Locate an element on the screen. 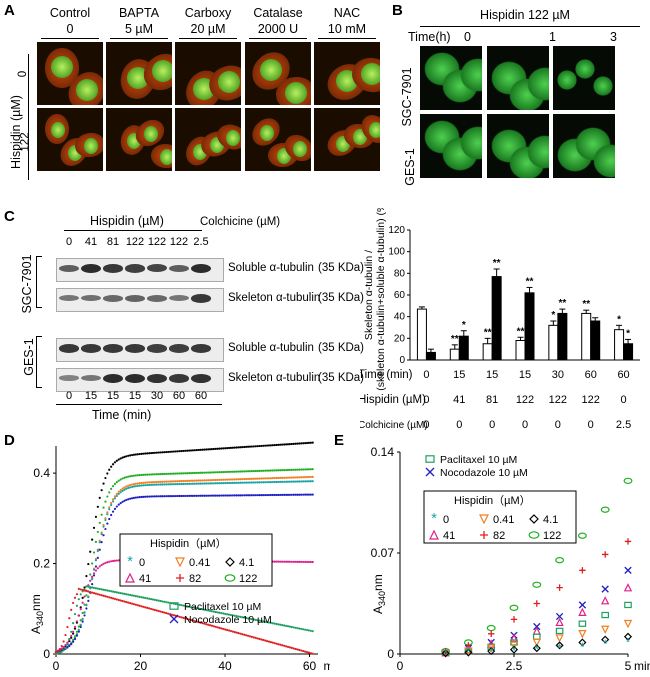 This screenshot has height=677, width=650. table-cell: 30 is located at coordinates (558, 375).